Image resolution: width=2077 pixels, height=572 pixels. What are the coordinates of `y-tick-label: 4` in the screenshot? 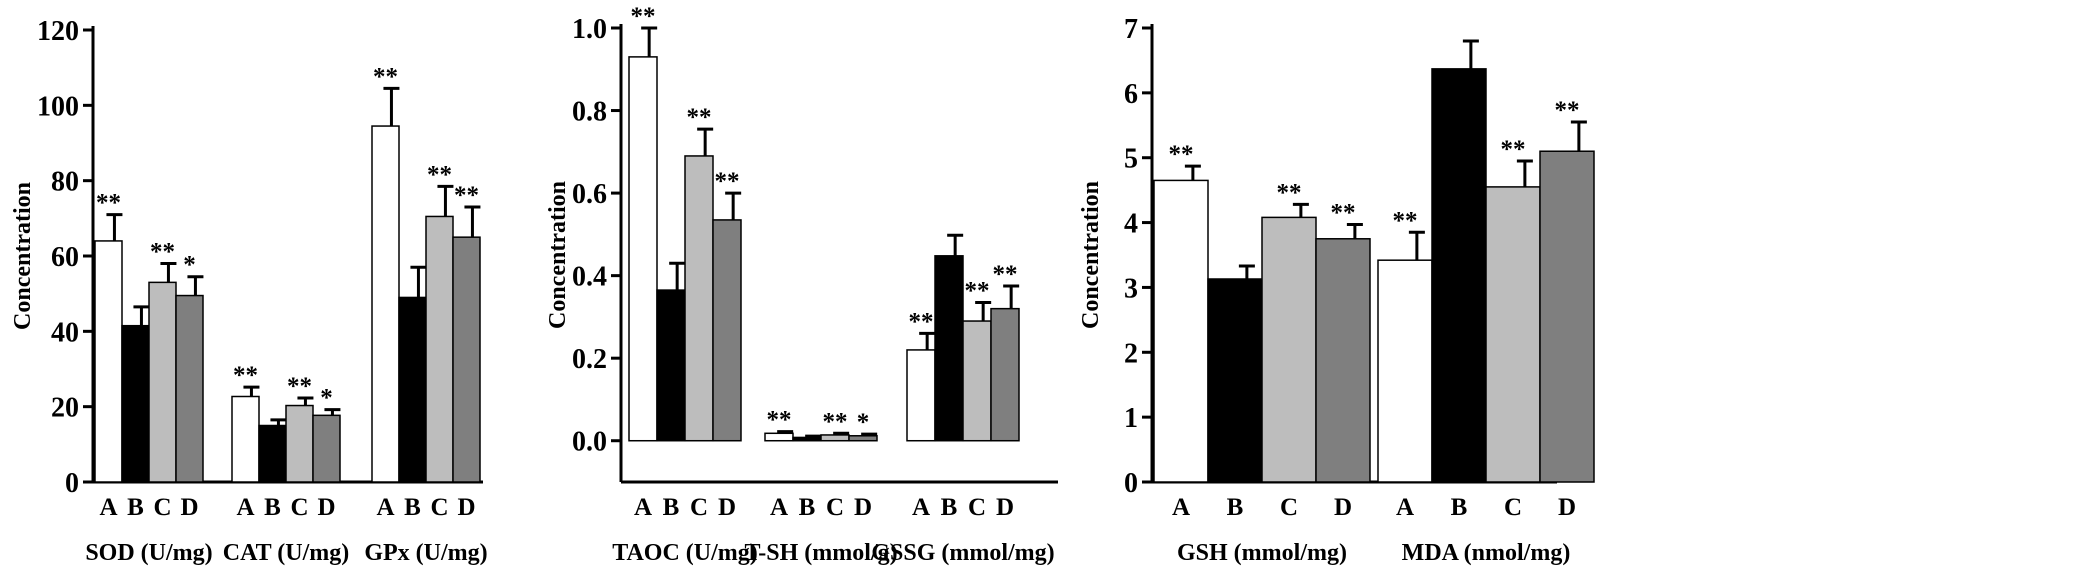 It's located at (1131, 224).